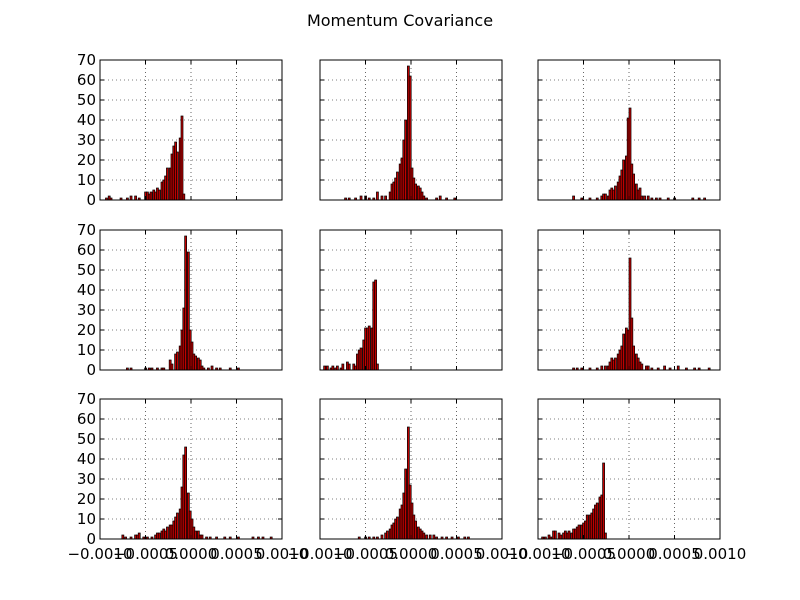  What do you see at coordinates (629, 130) in the screenshot?
I see `subplot-r1c3` at bounding box center [629, 130].